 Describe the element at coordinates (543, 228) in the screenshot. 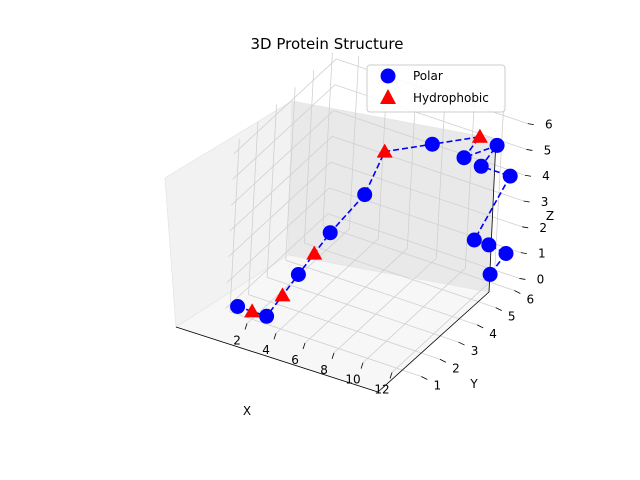

I see `z-tick-label: 2` at that location.